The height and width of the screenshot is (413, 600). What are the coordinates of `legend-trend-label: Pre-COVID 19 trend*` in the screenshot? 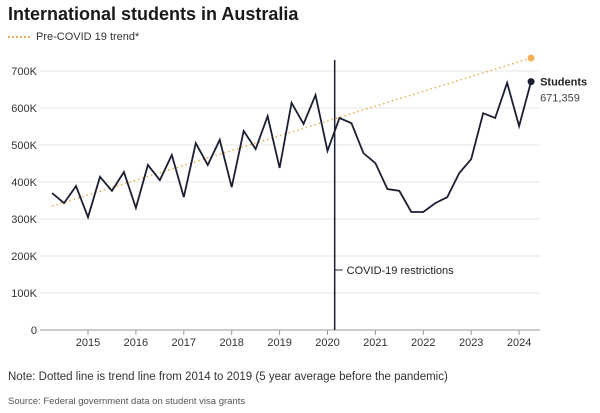 It's located at (88, 37).